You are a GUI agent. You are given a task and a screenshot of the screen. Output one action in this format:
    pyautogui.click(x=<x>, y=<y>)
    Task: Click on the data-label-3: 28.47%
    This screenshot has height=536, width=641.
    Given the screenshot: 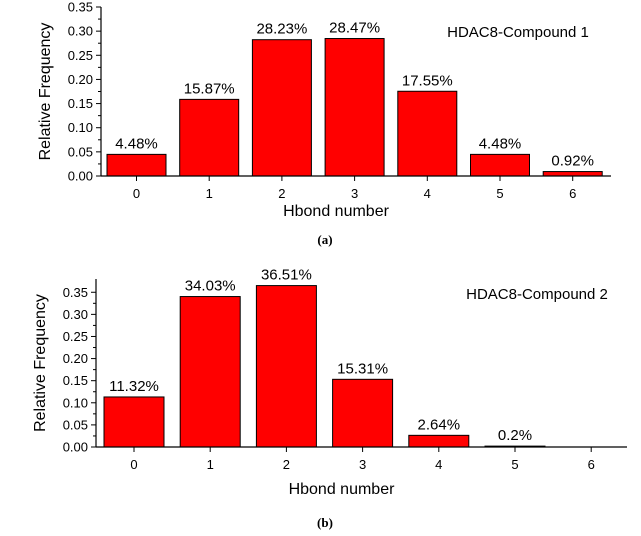 What is the action you would take?
    pyautogui.click(x=354, y=28)
    